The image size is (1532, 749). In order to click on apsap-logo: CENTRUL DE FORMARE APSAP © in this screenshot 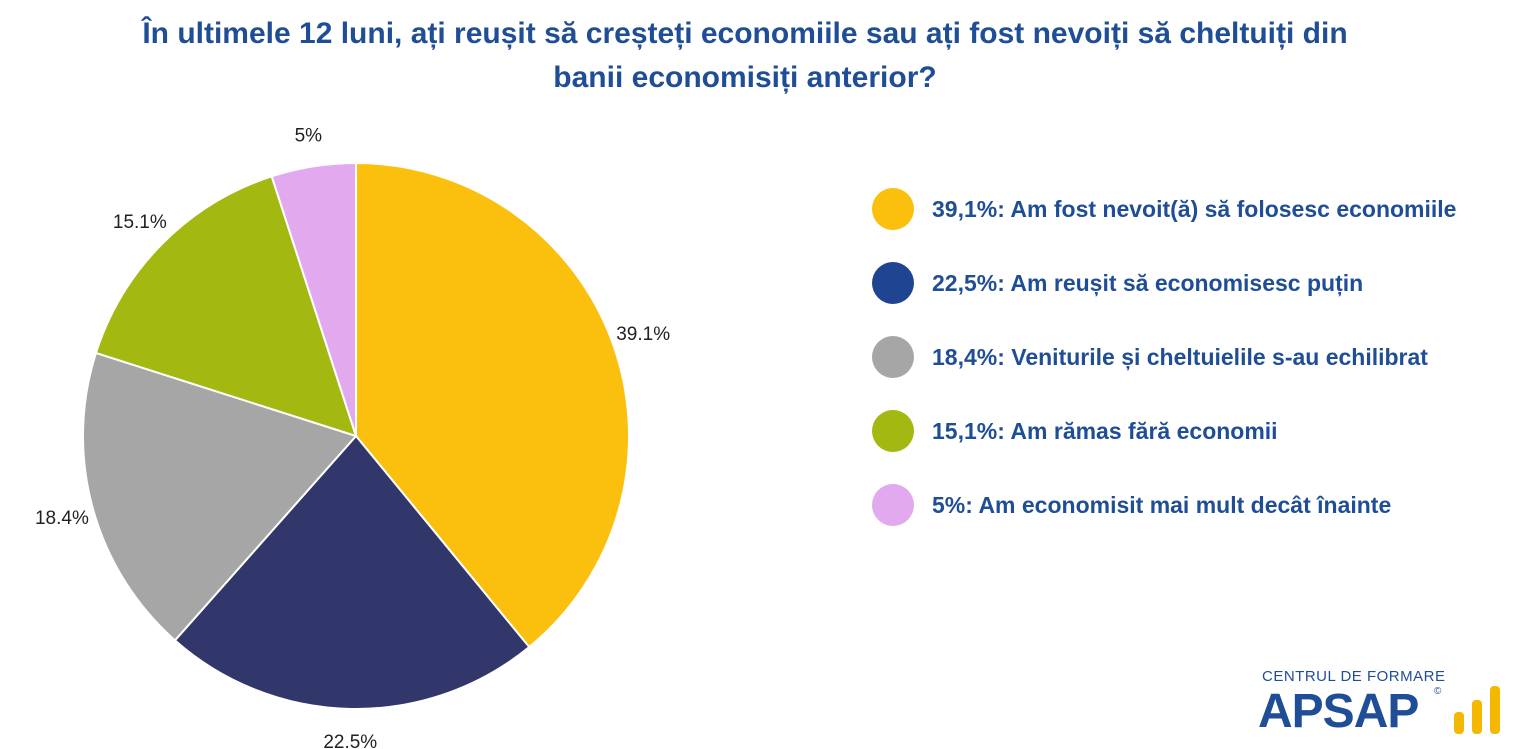, I will do `click(1388, 704)`.